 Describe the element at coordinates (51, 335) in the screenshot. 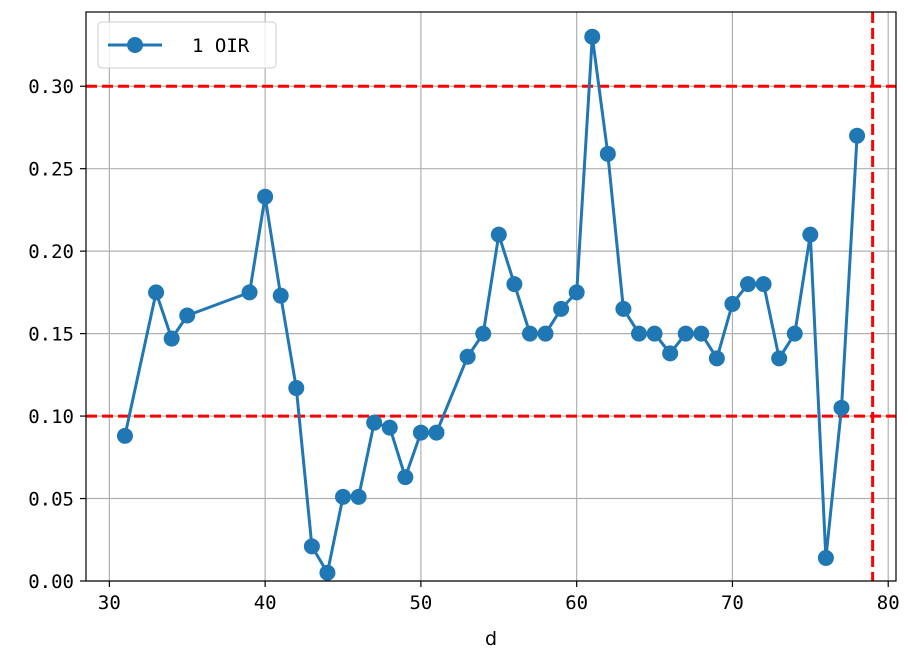

I see `y-tick-label: 0.15` at that location.